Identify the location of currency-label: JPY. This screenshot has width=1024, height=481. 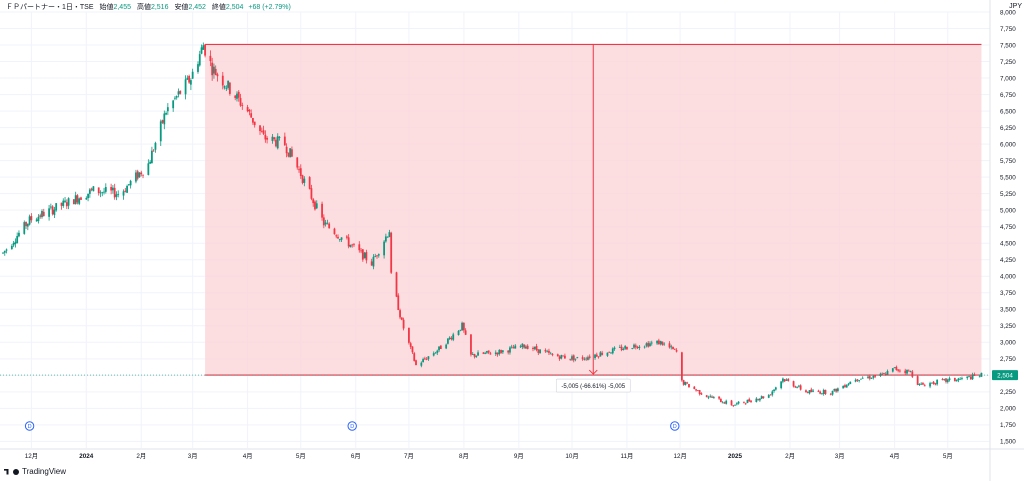
(1015, 6).